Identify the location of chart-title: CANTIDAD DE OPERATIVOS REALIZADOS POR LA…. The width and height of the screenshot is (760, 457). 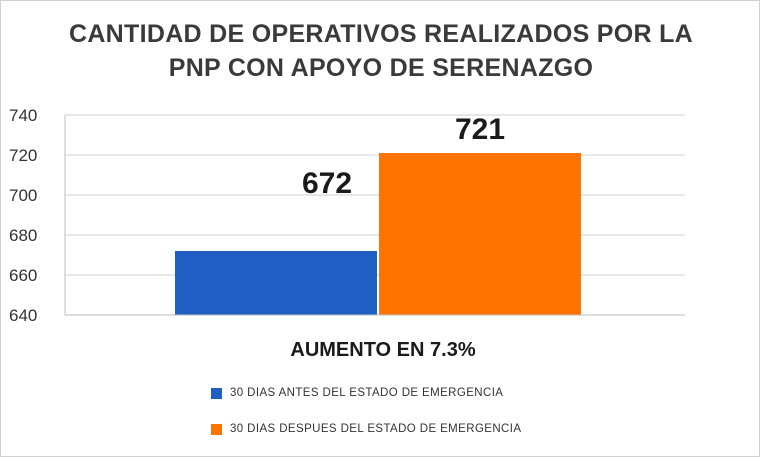
(380, 51).